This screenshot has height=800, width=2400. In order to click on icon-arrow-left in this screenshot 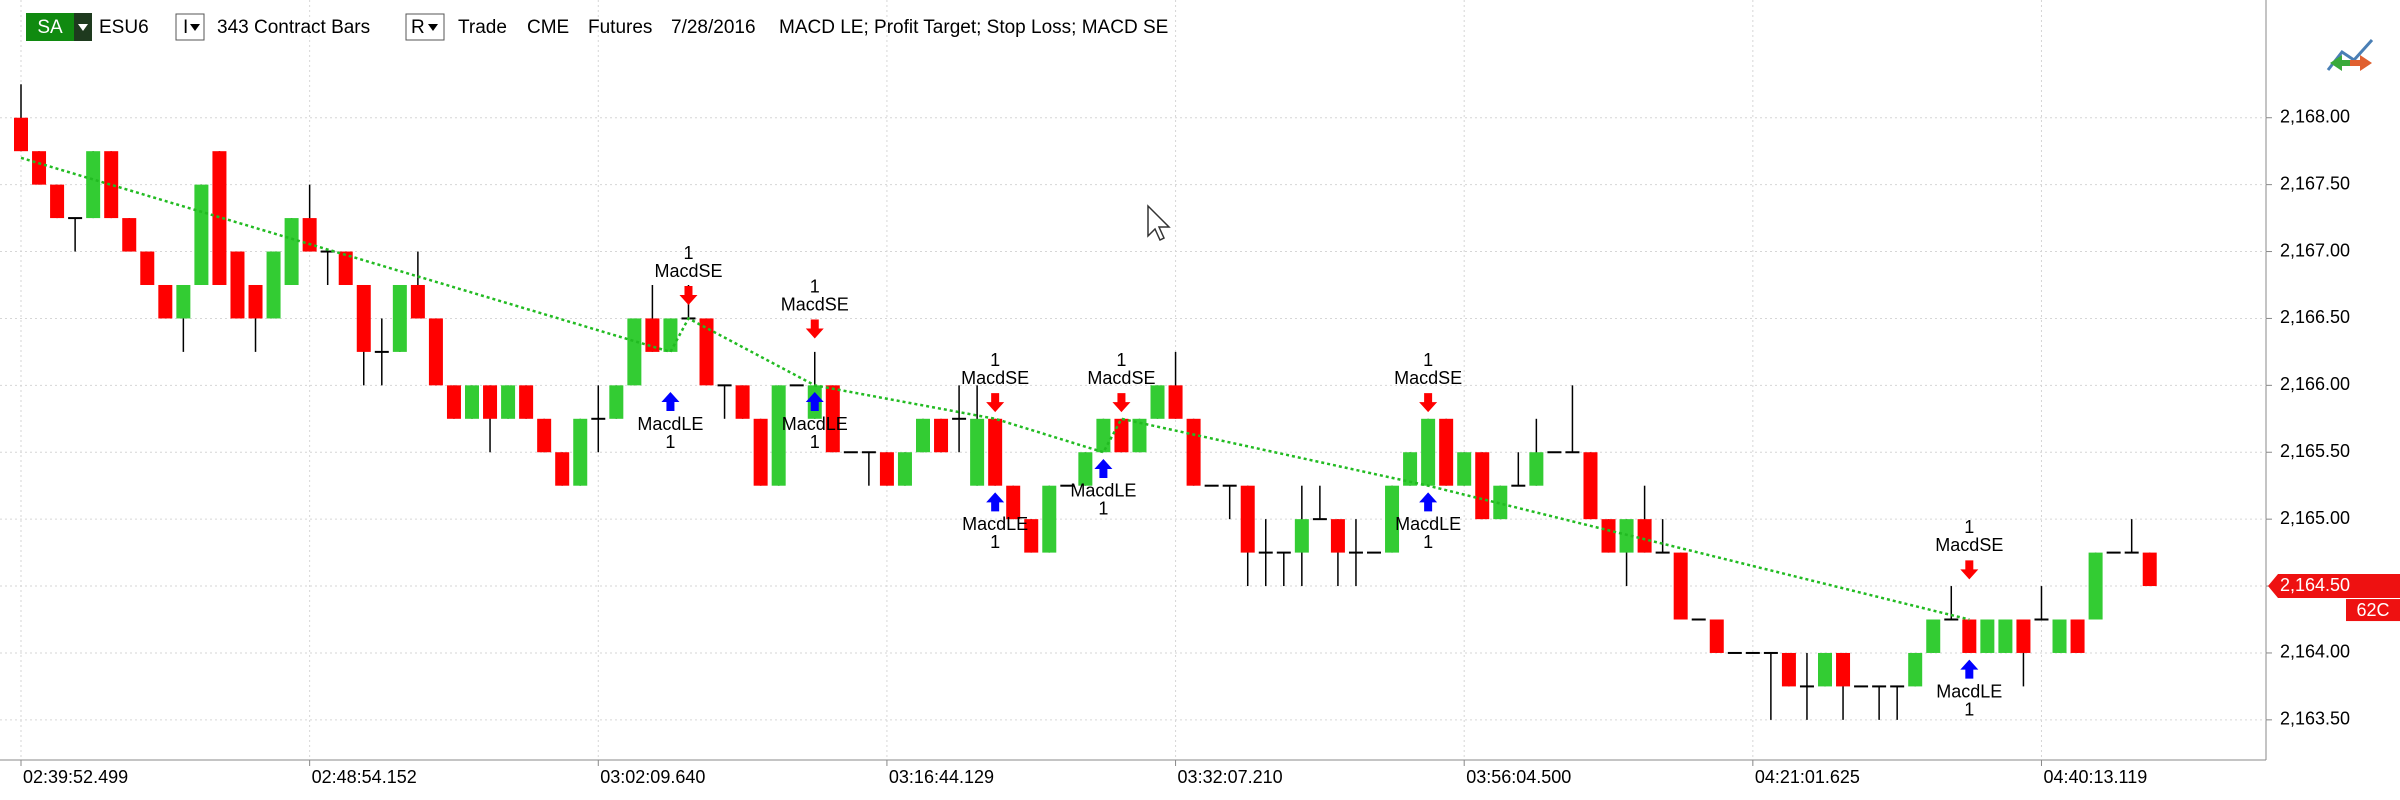, I will do `click(2341, 63)`.